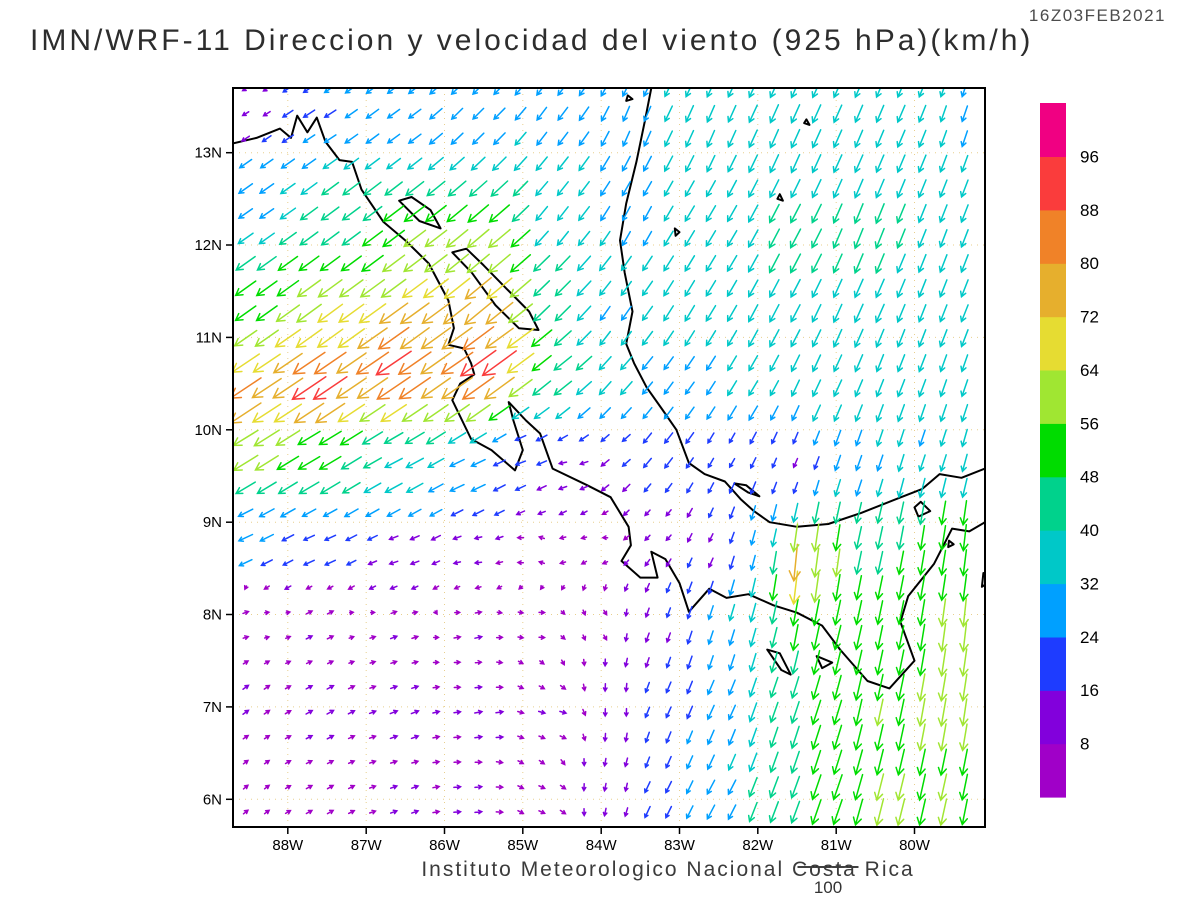  Describe the element at coordinates (951, 544) in the screenshot. I see `taboga-island` at that location.